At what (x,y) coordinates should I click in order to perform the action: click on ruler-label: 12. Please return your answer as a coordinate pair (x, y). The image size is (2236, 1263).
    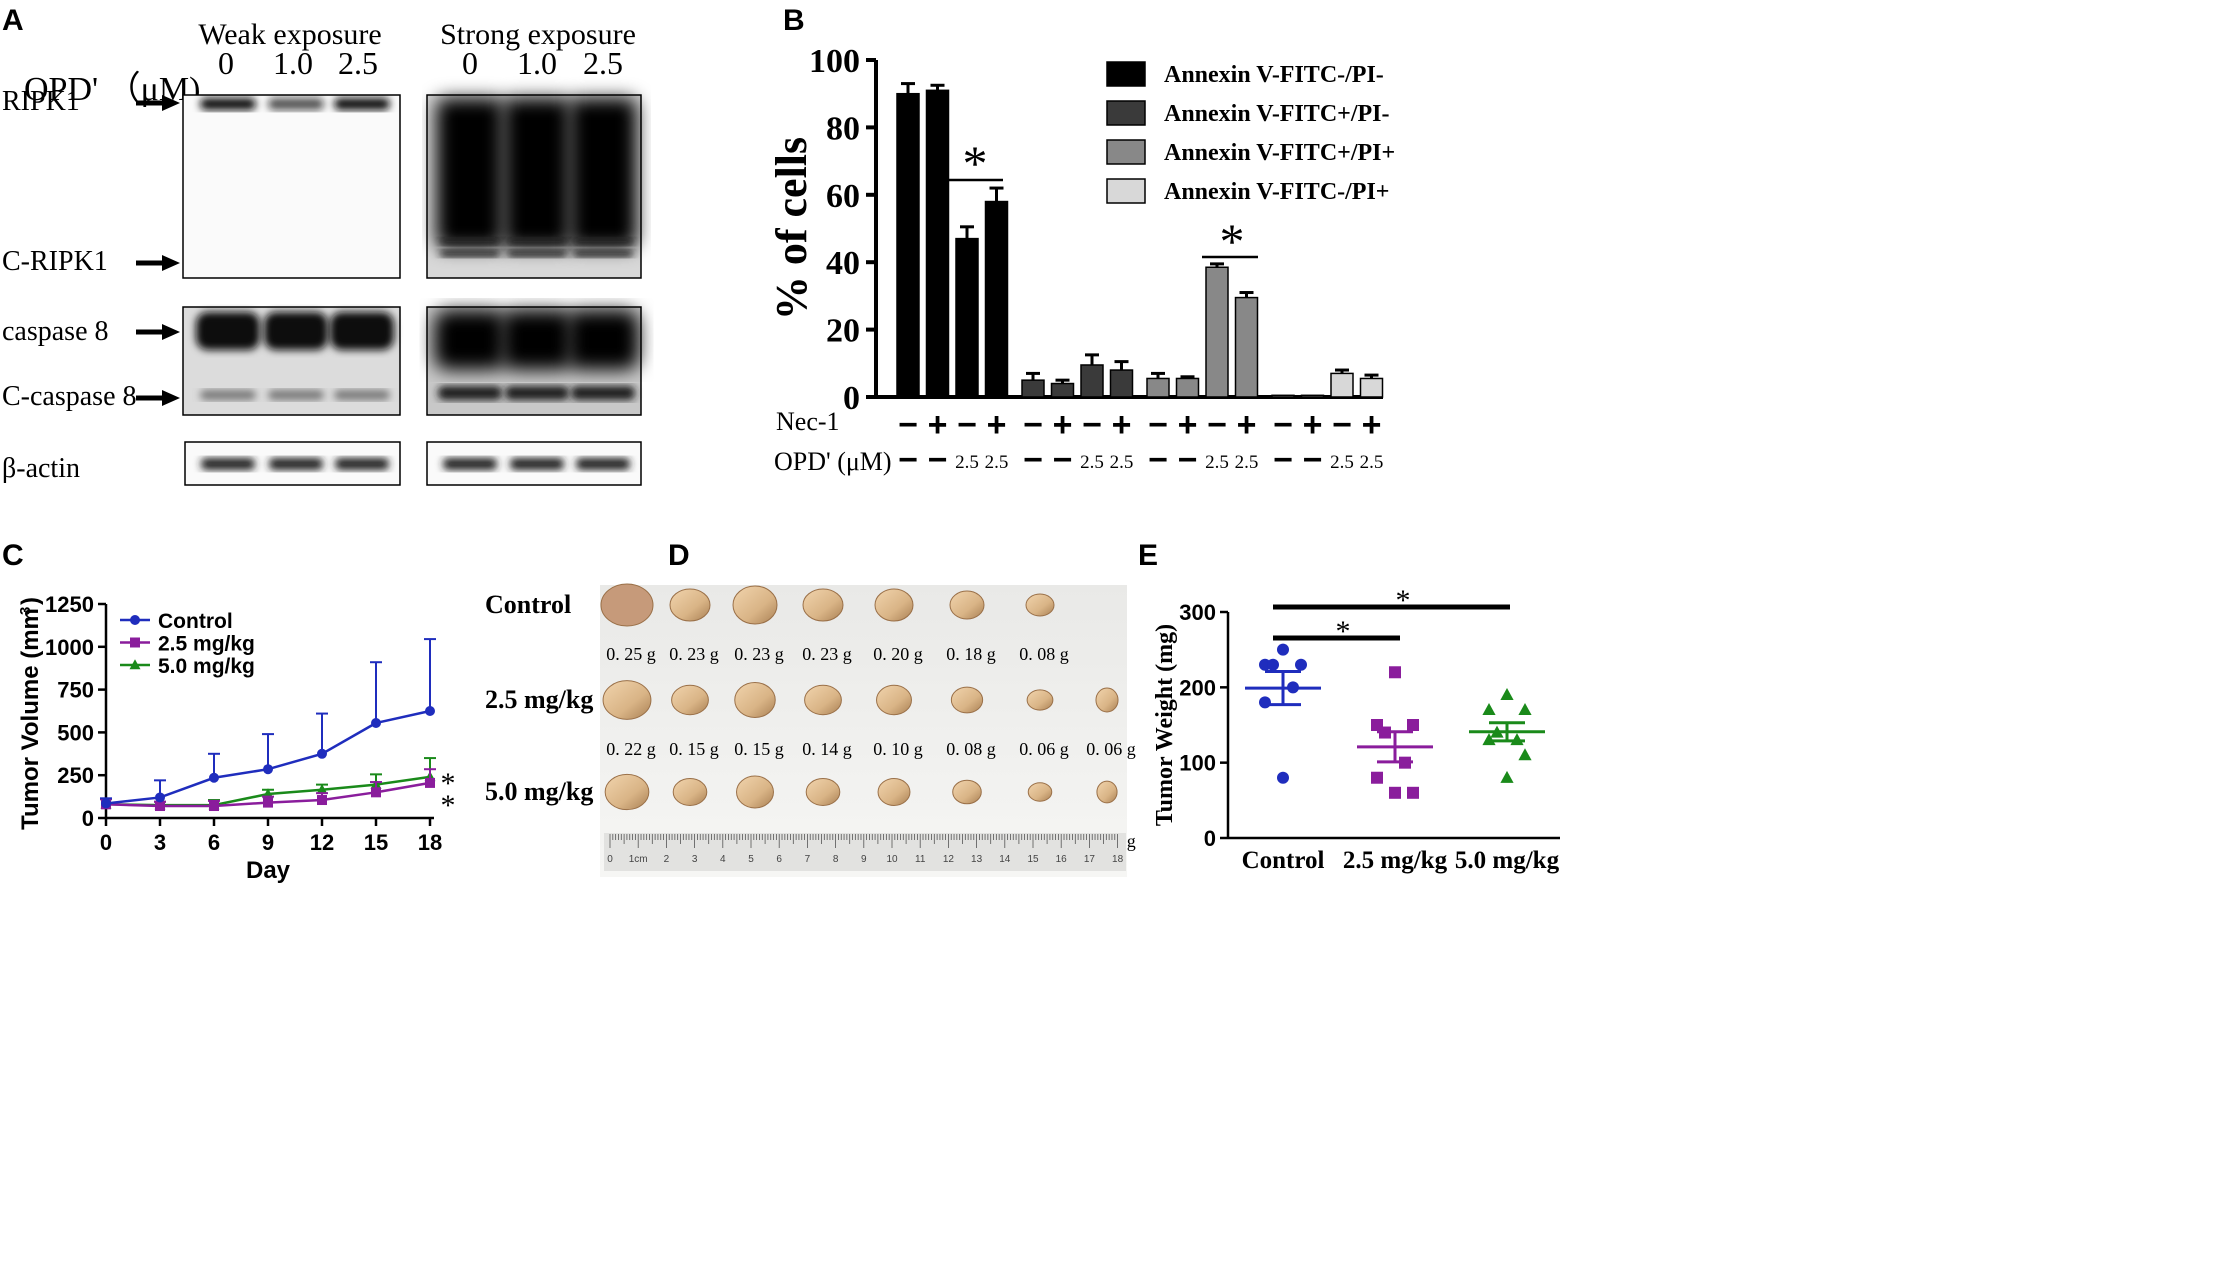
    Looking at the image, I should click on (949, 859).